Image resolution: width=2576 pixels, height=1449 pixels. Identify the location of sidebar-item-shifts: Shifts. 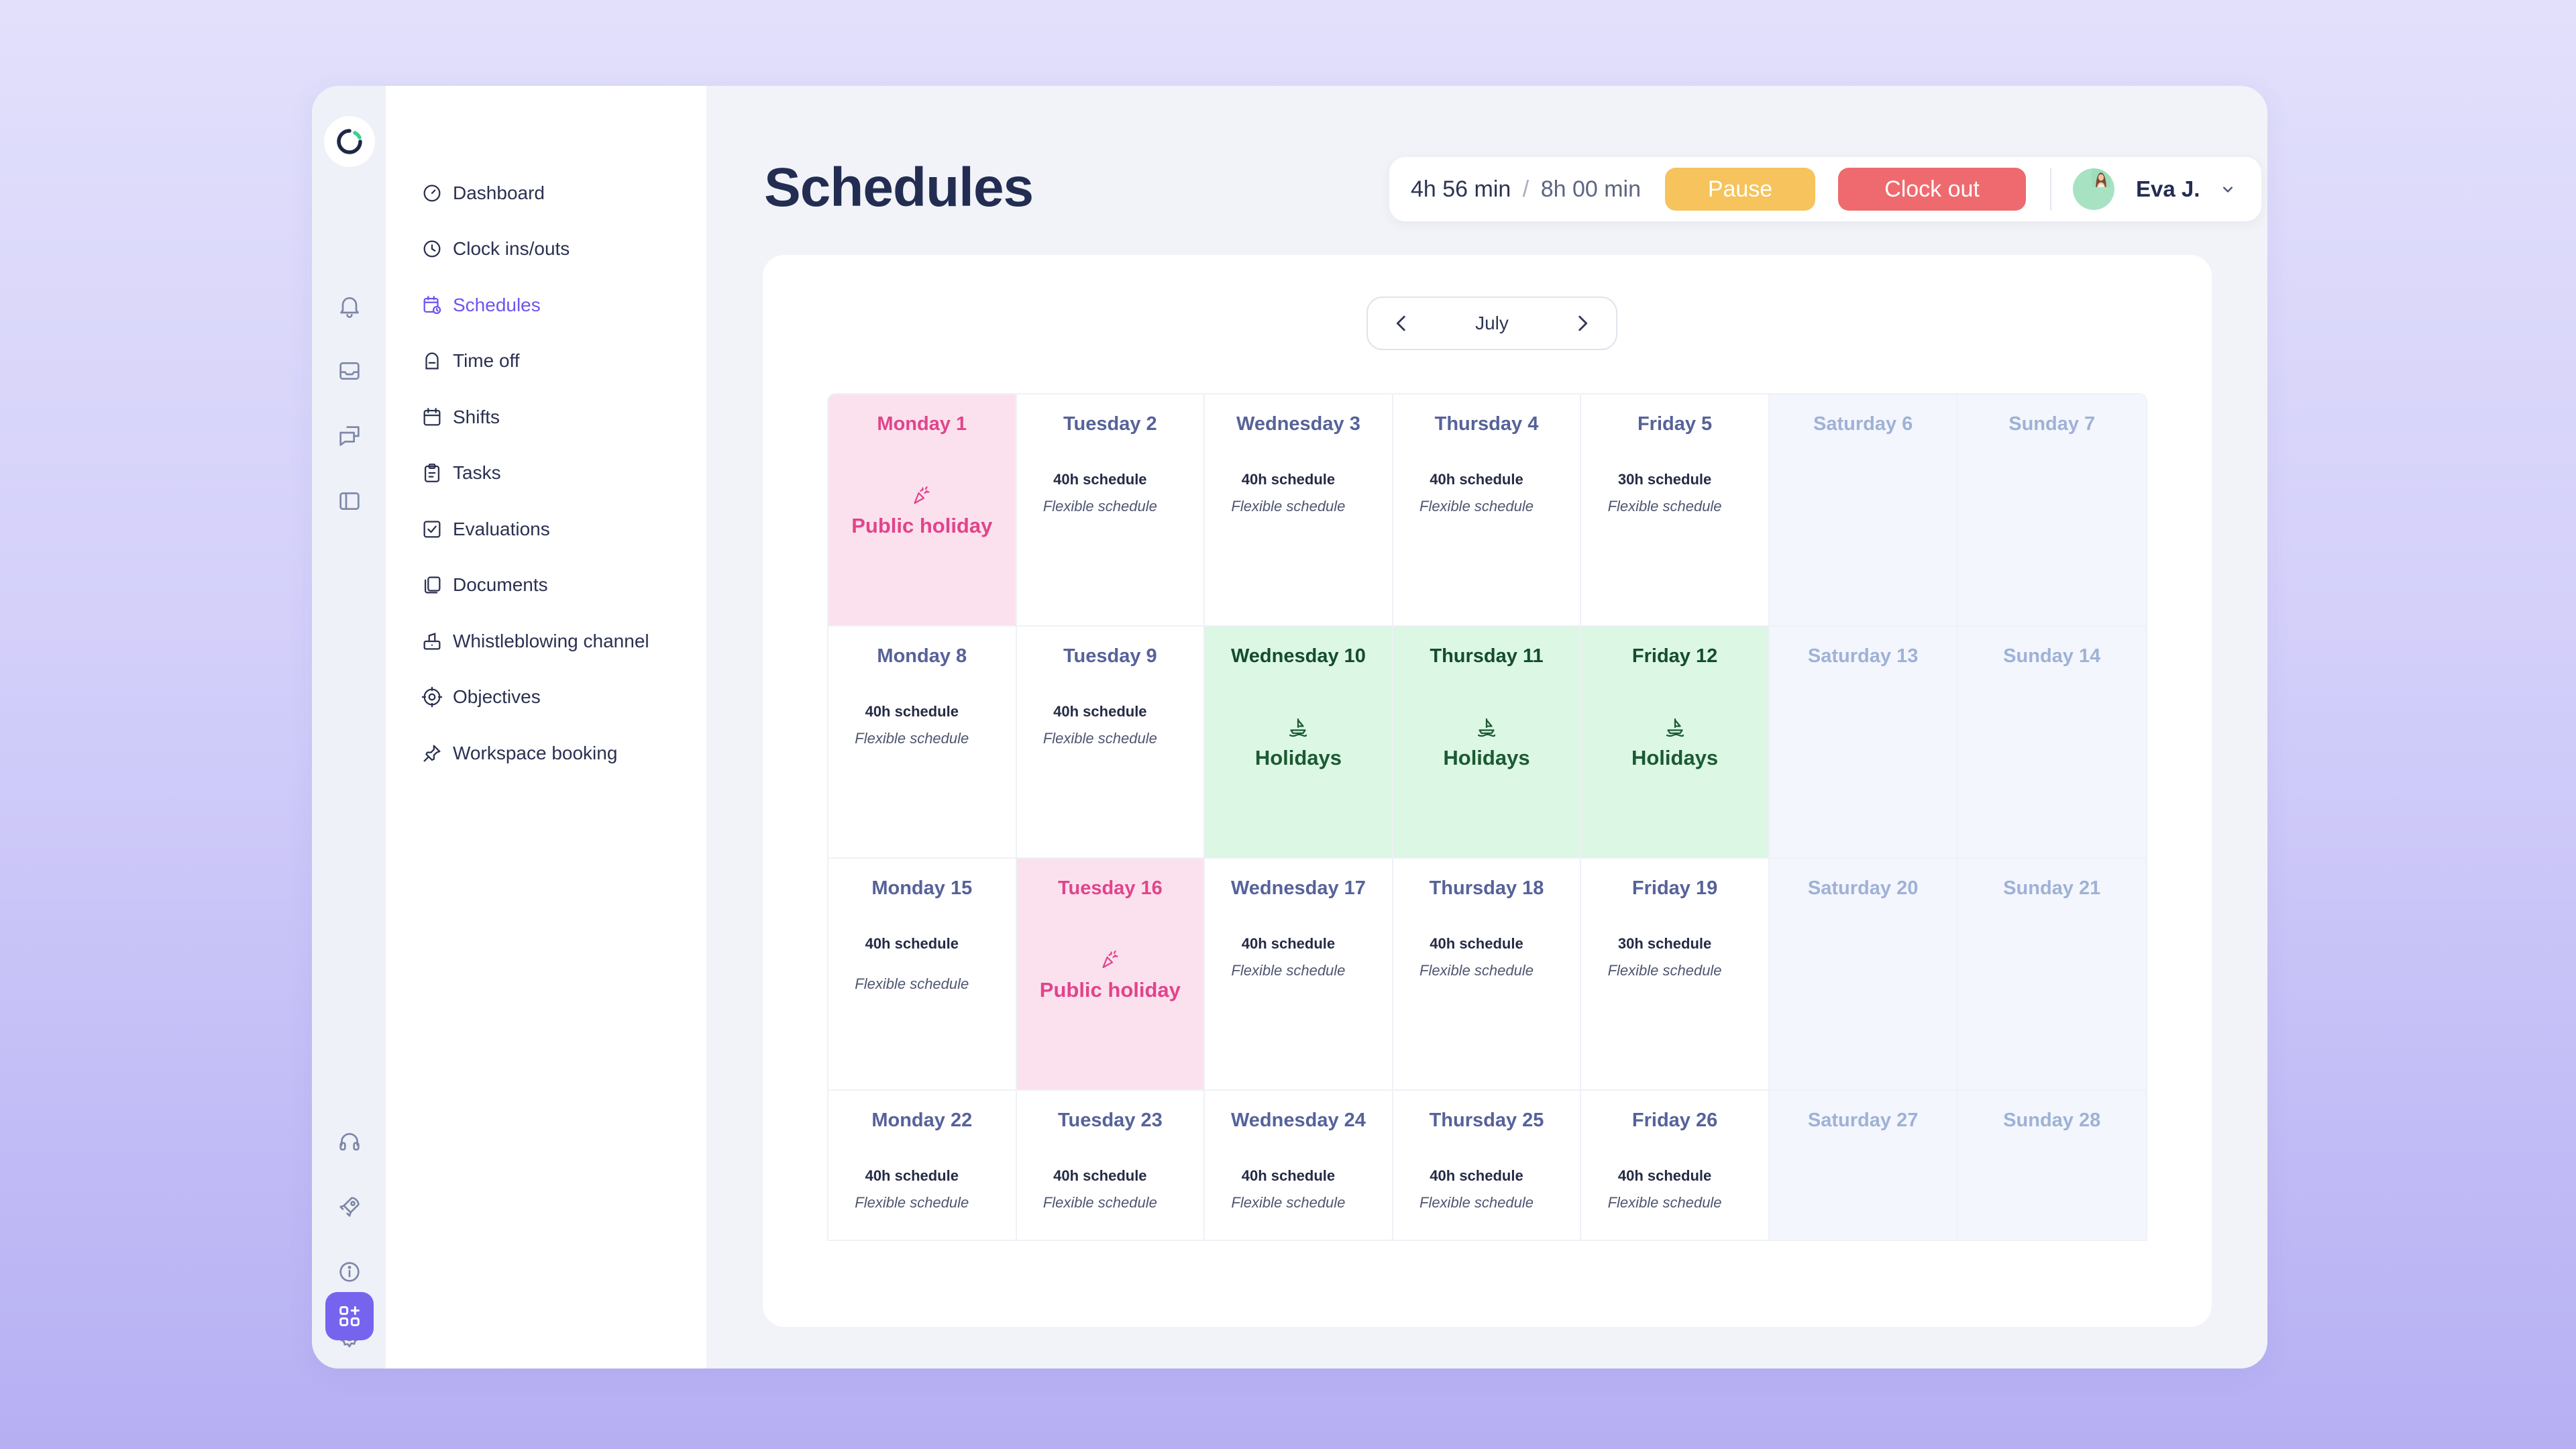
(546, 417).